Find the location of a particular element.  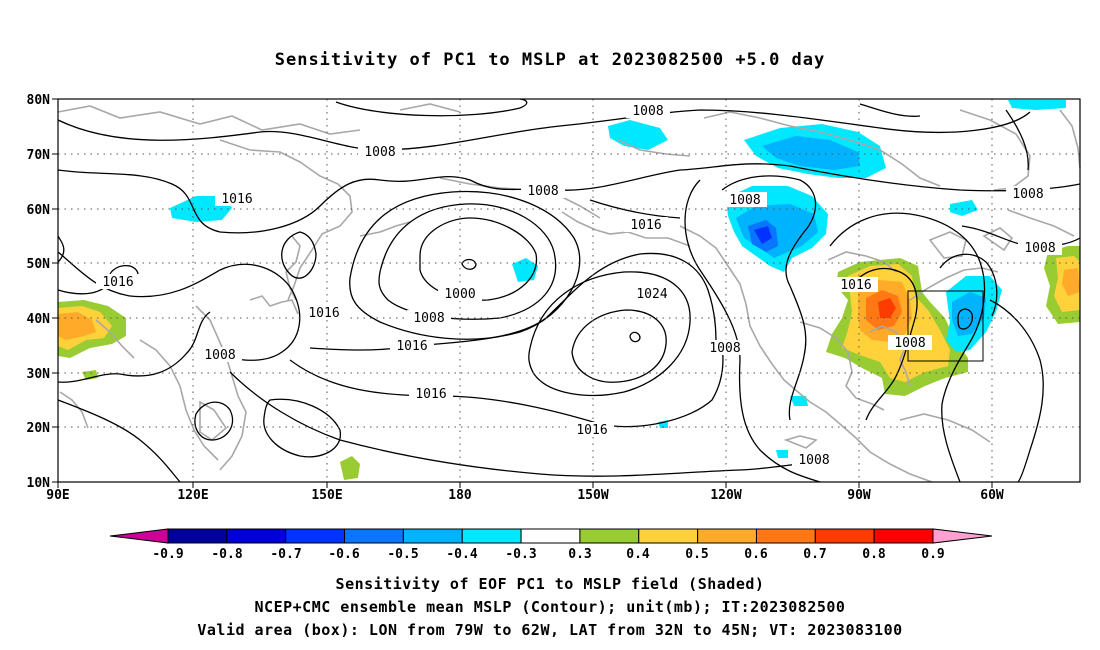

shade-neg-arc-right is located at coordinates (1037, 105).